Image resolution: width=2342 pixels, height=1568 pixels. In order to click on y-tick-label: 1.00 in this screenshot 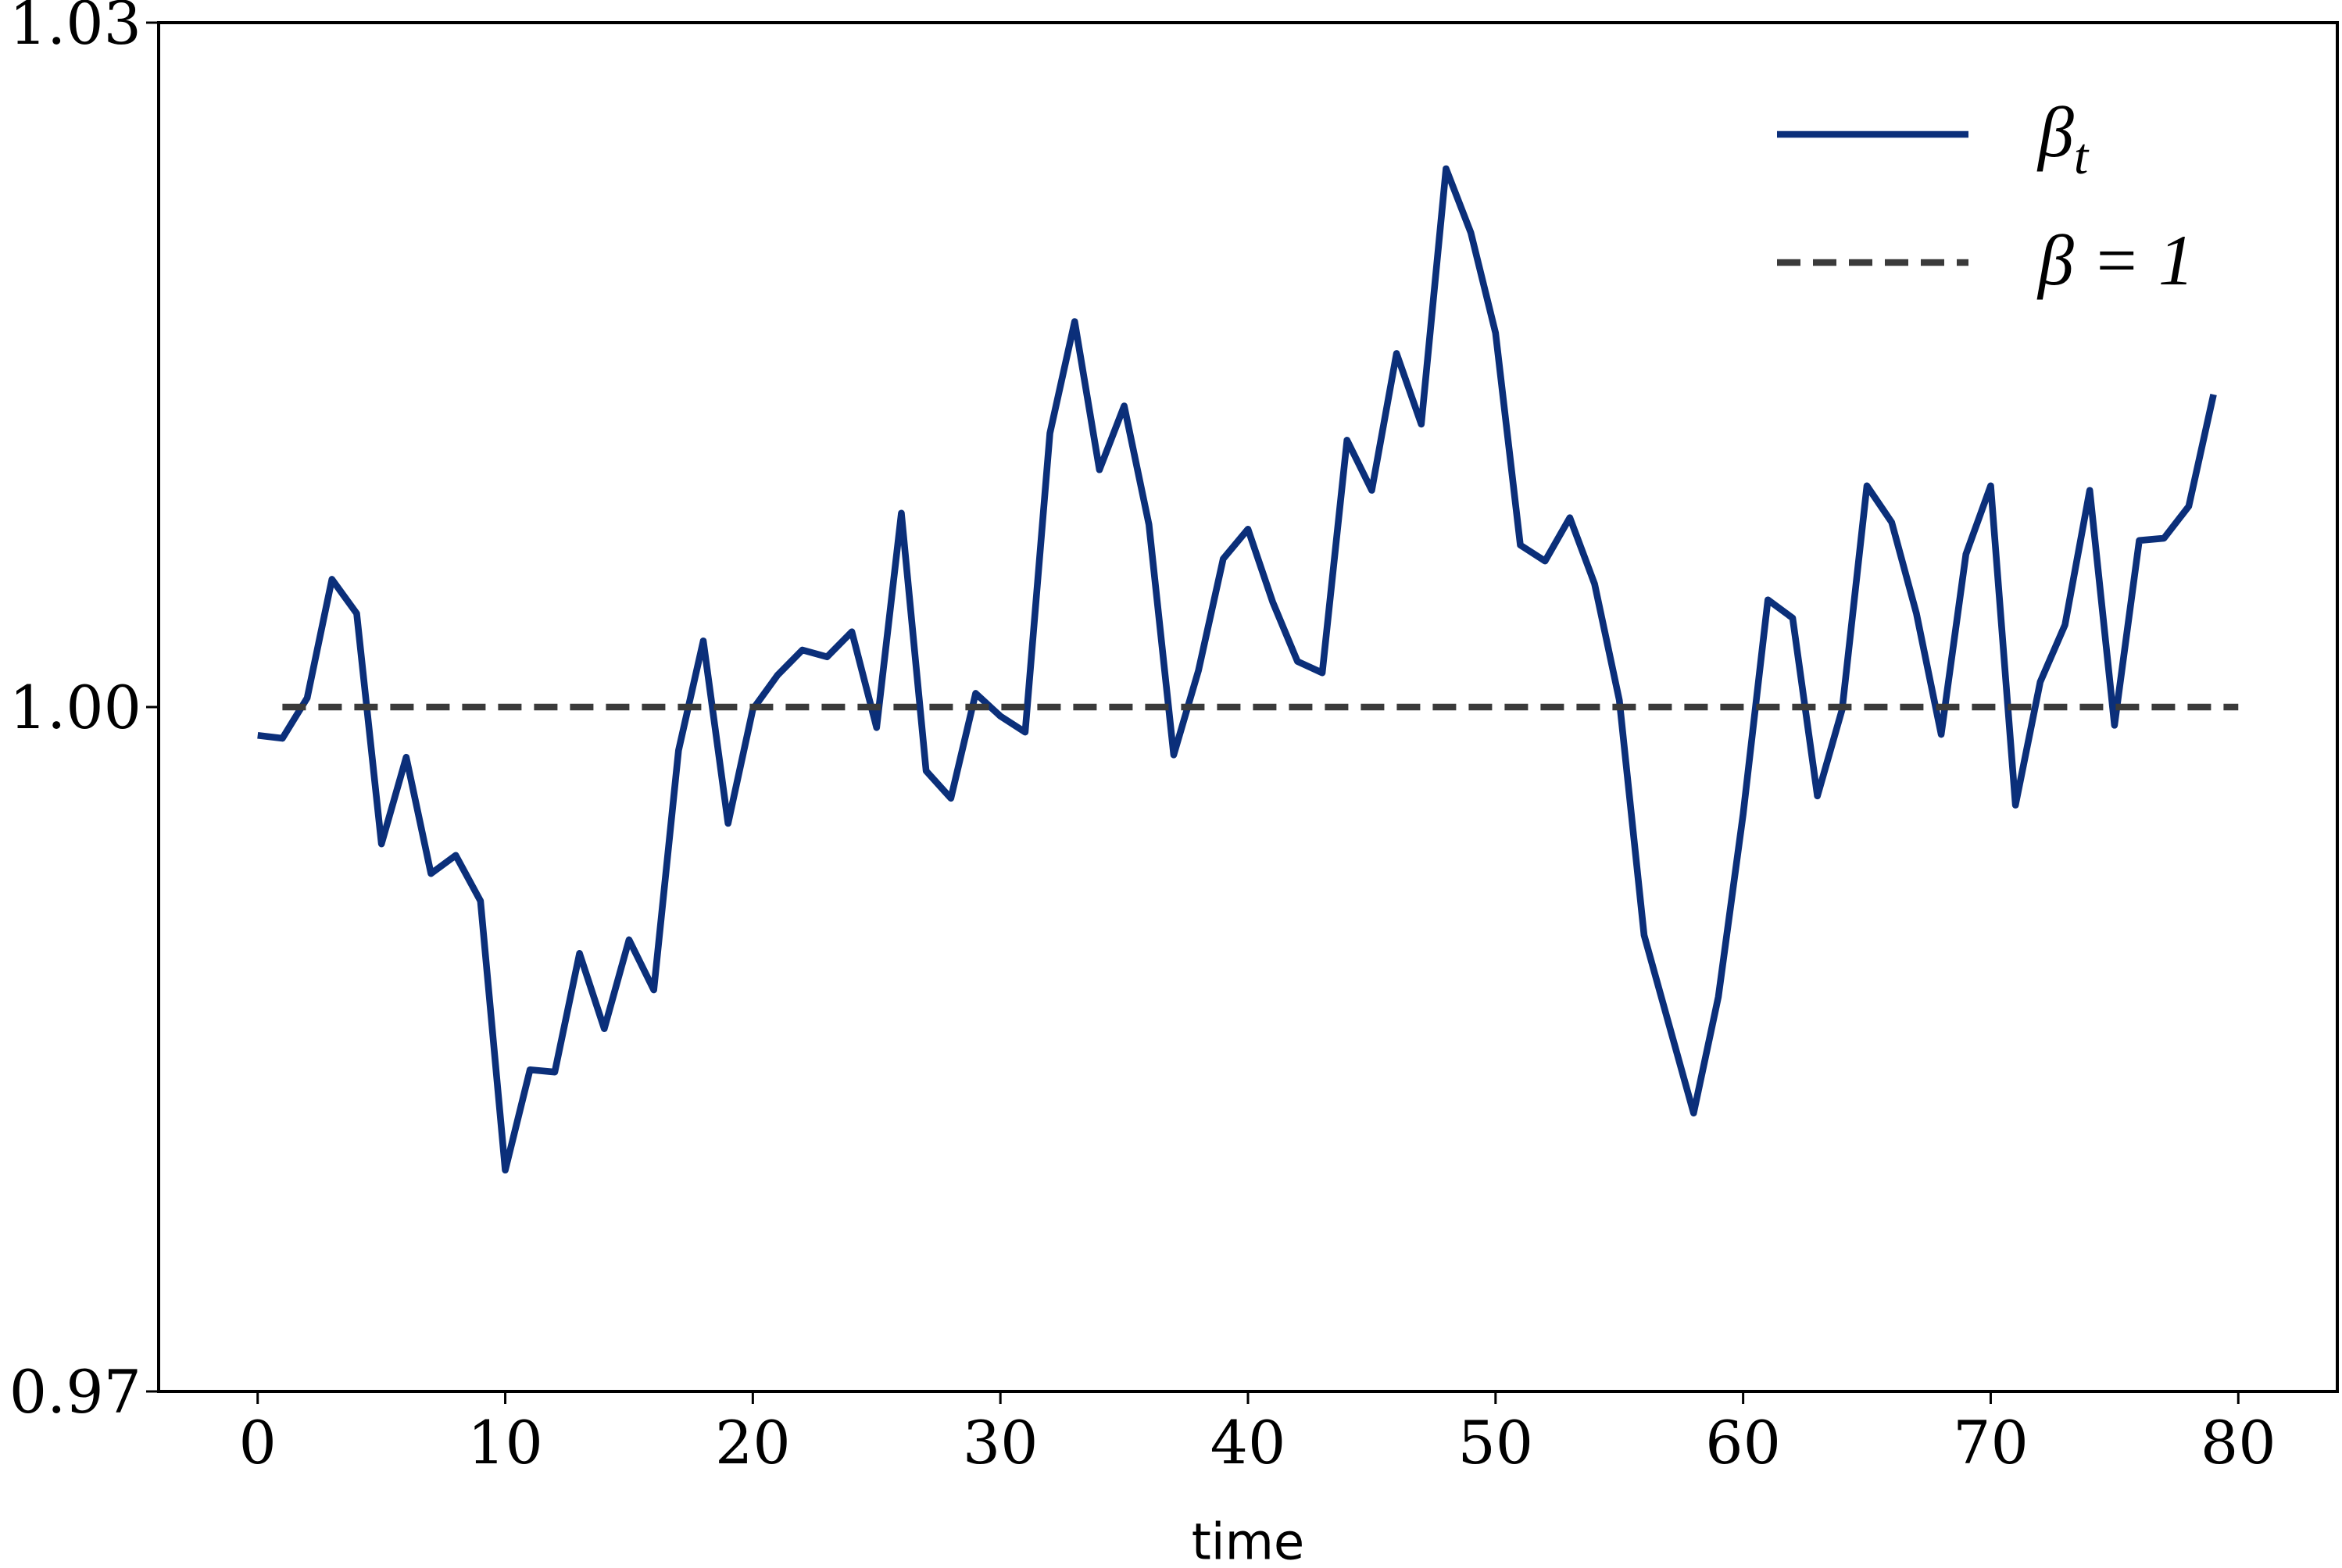, I will do `click(75, 707)`.